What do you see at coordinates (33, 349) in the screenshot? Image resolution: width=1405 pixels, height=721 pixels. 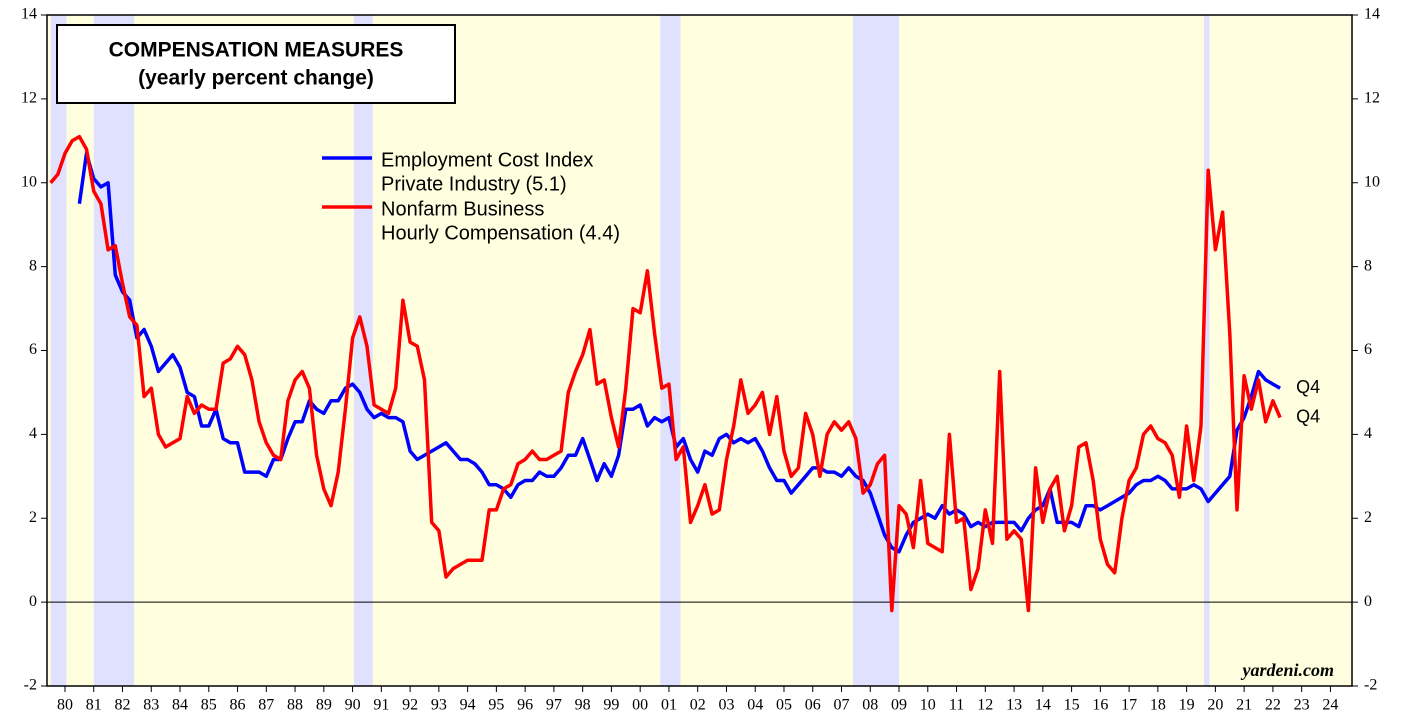 I see `y-tick-label: 6` at bounding box center [33, 349].